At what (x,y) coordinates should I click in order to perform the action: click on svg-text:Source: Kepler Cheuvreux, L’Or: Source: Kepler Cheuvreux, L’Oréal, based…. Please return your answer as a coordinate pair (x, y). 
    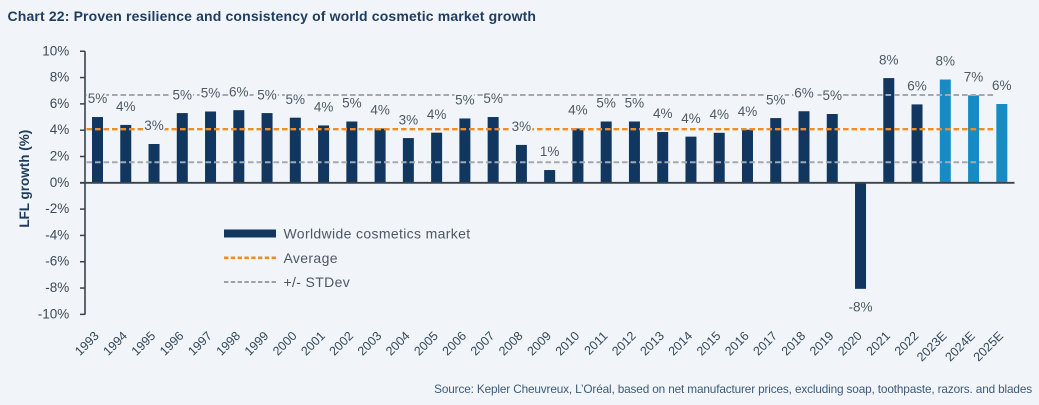
    Looking at the image, I should click on (733, 389).